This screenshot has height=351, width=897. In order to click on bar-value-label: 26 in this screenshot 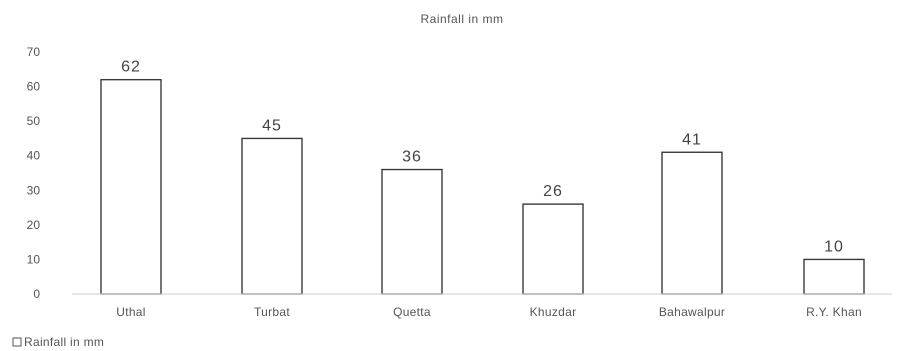, I will do `click(553, 191)`.